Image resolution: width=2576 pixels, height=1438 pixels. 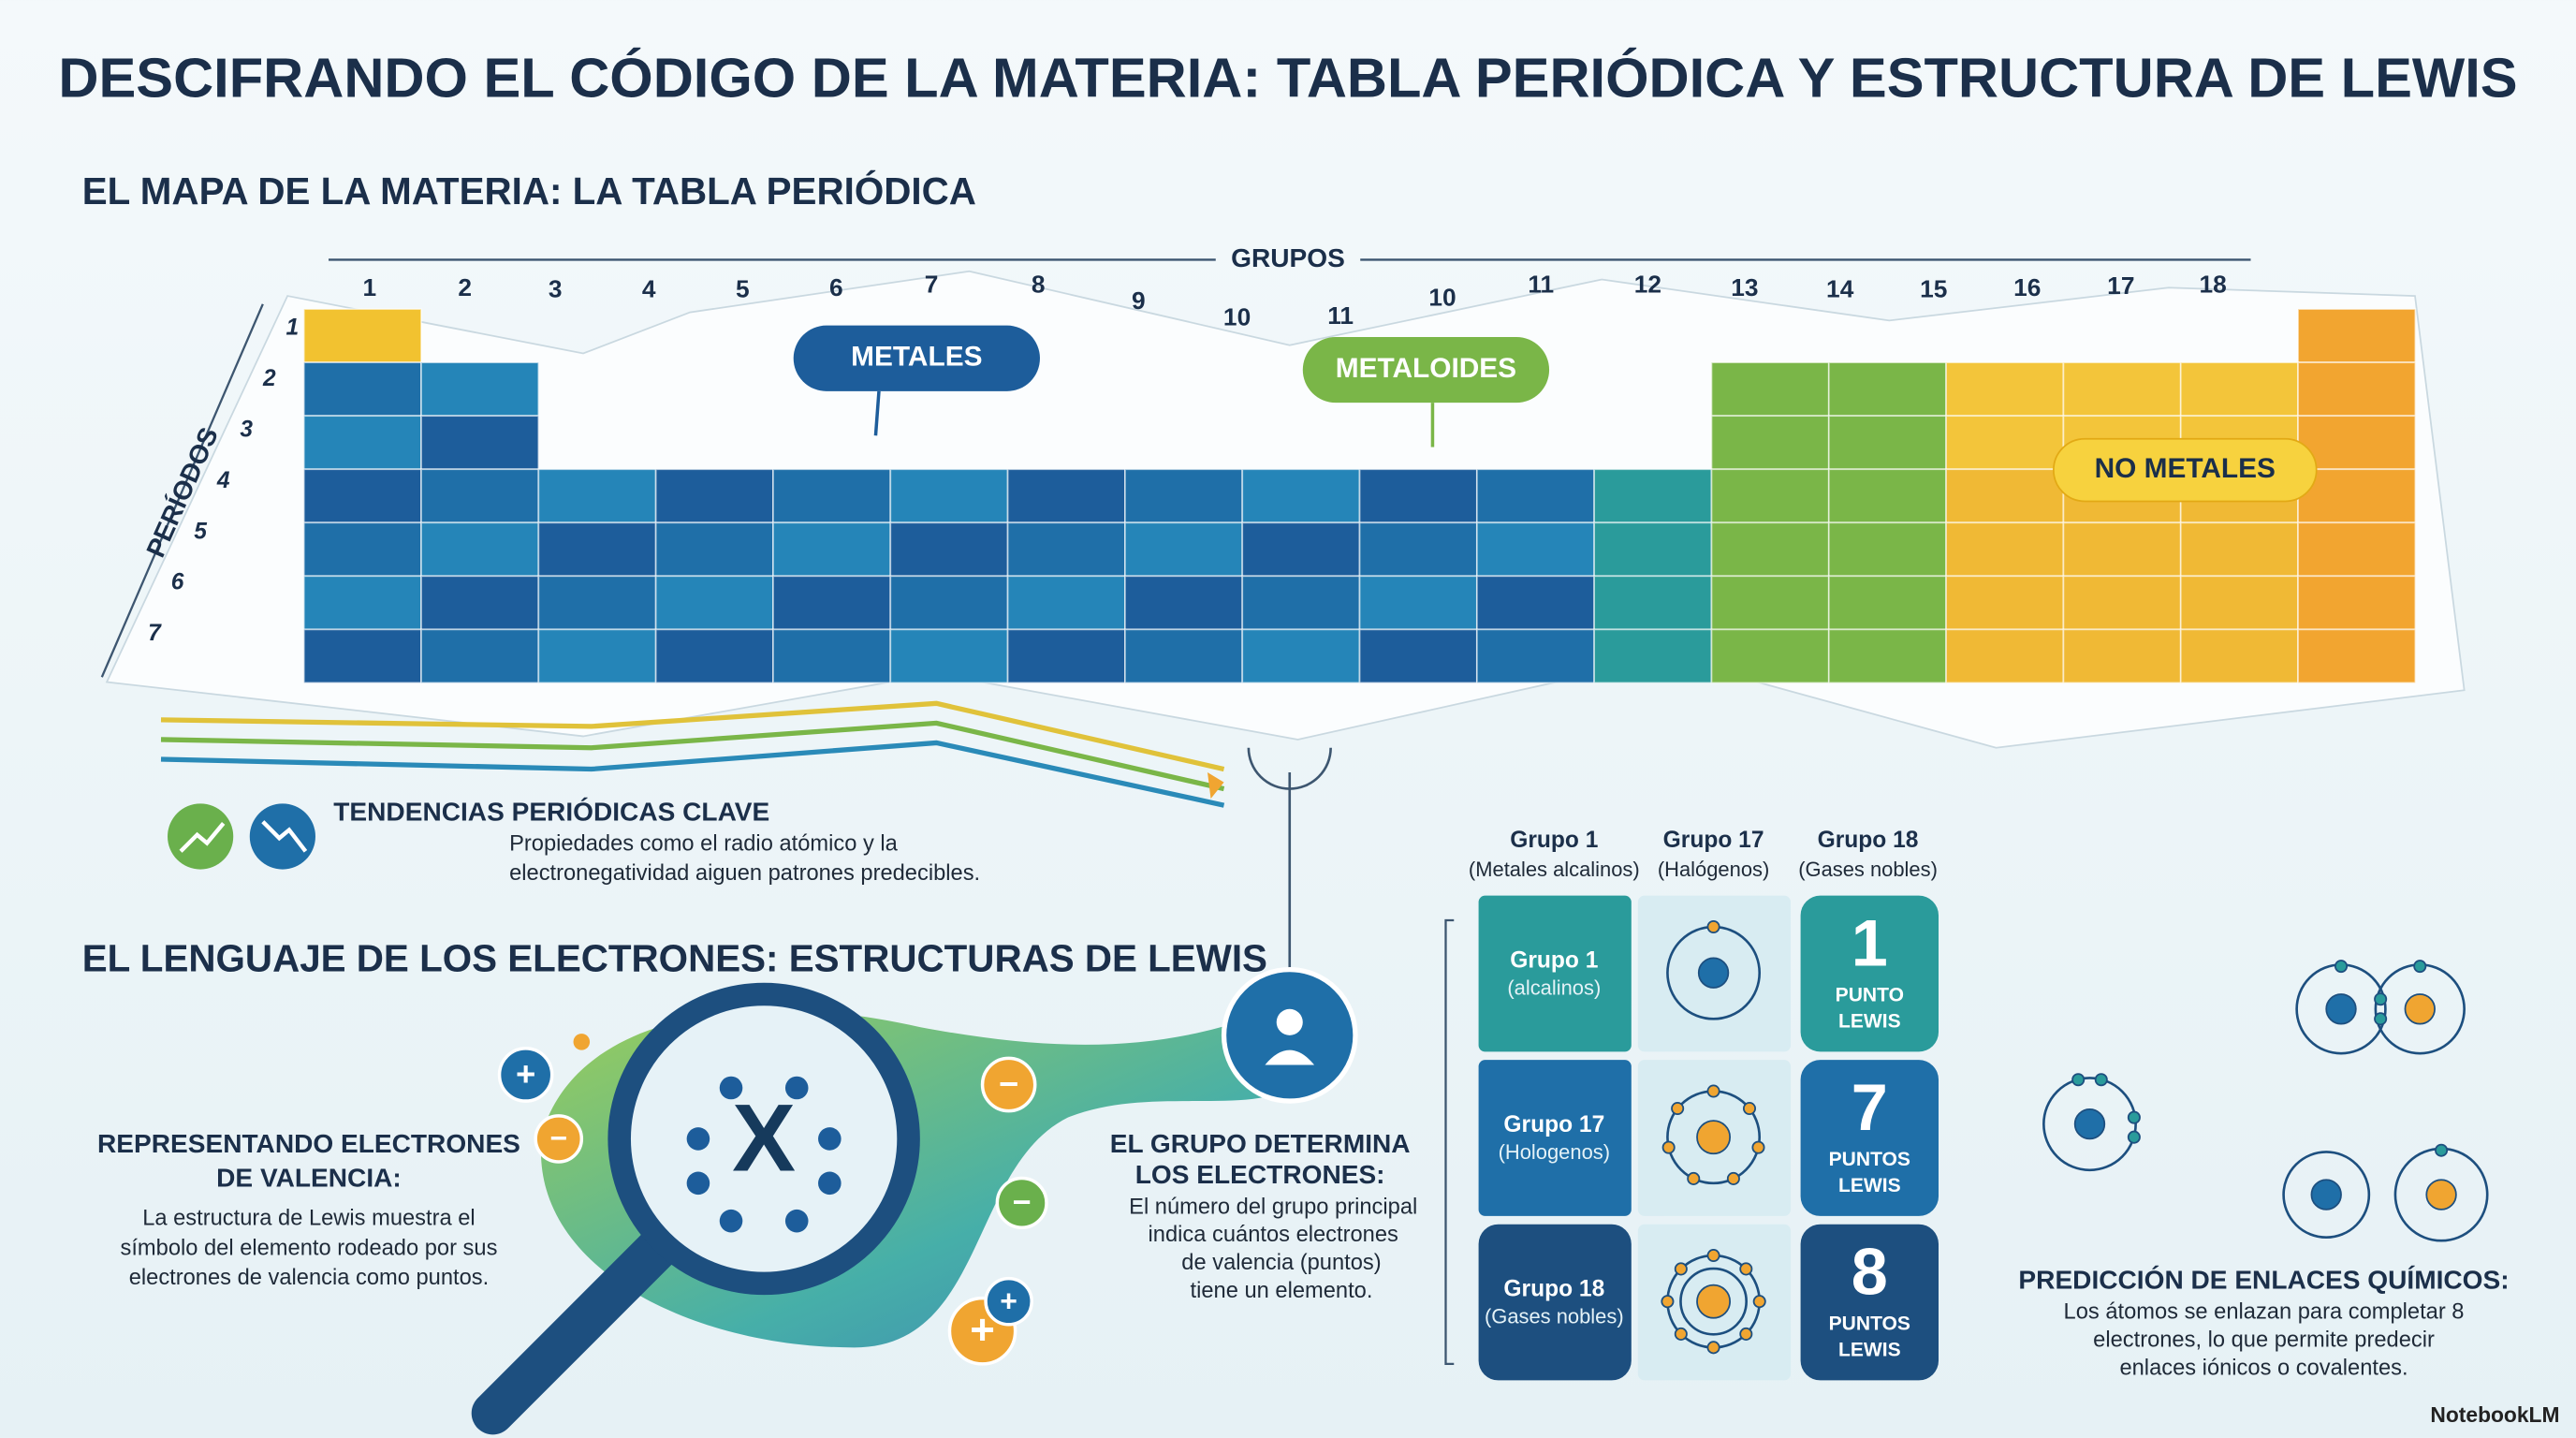 What do you see at coordinates (223, 480) in the screenshot?
I see `period-number: 4` at bounding box center [223, 480].